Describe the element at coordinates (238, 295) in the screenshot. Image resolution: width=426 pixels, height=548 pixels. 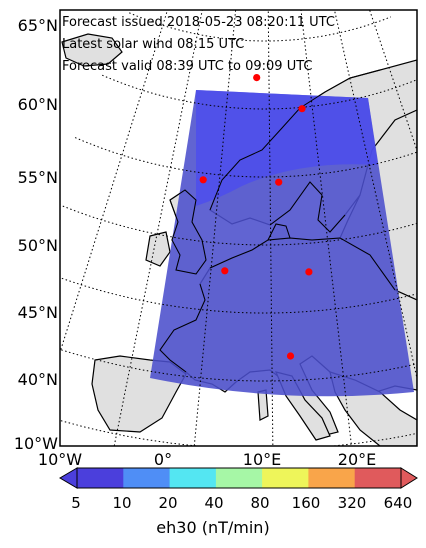
I see `parallel-45n` at that location.